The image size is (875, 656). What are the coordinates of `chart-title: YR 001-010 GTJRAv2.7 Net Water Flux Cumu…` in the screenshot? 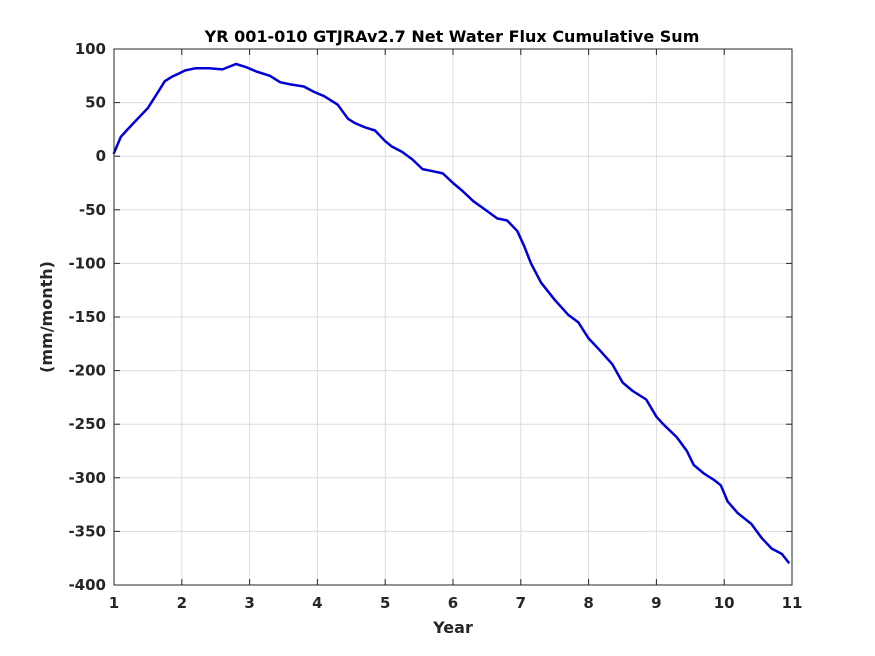 It's located at (452, 36).